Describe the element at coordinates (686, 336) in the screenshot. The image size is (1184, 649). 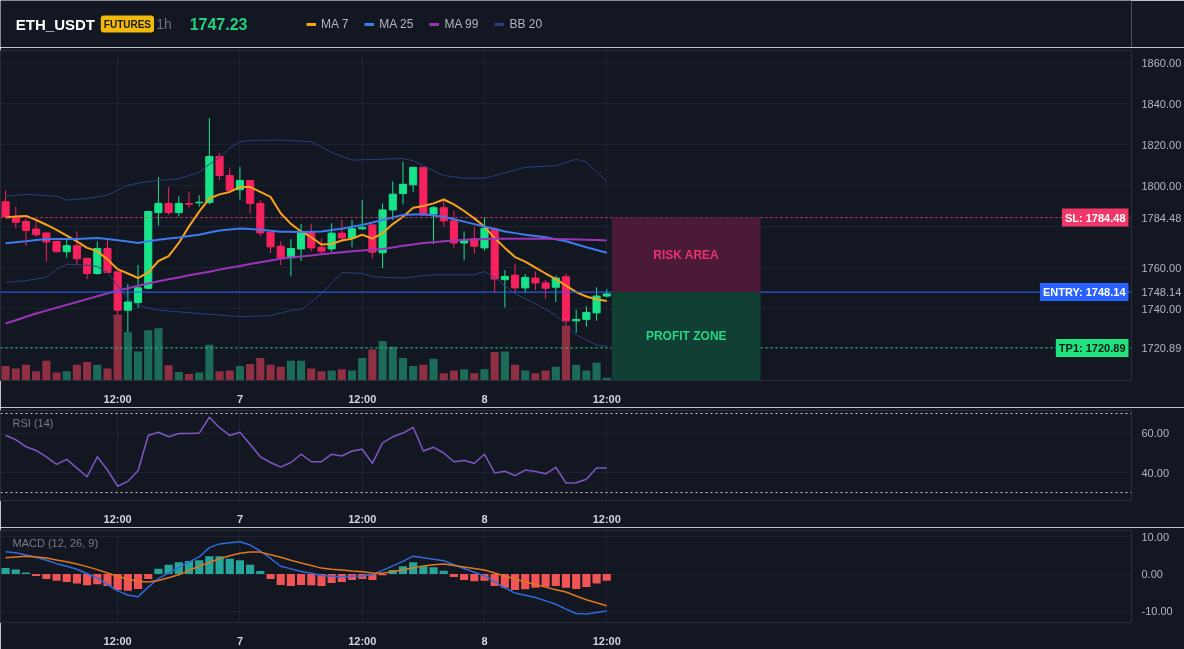
I see `band-label: PROFIT ZONE` at that location.